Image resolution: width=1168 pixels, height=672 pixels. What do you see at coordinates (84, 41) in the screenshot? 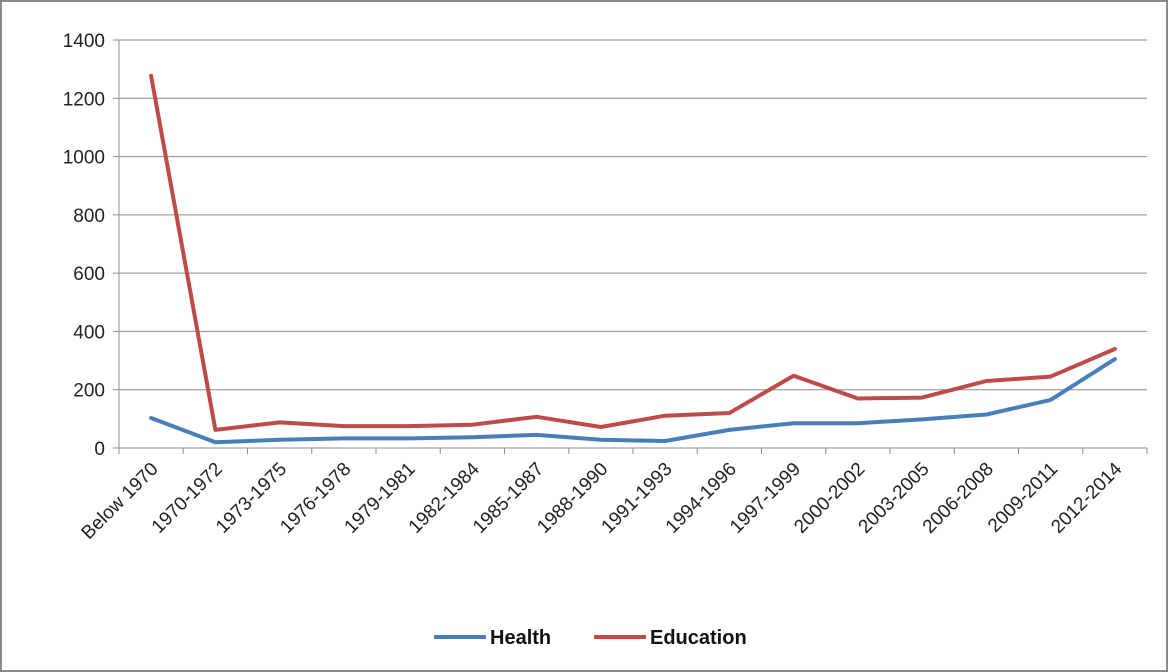
I see `y-tick-label: 1400` at bounding box center [84, 41].